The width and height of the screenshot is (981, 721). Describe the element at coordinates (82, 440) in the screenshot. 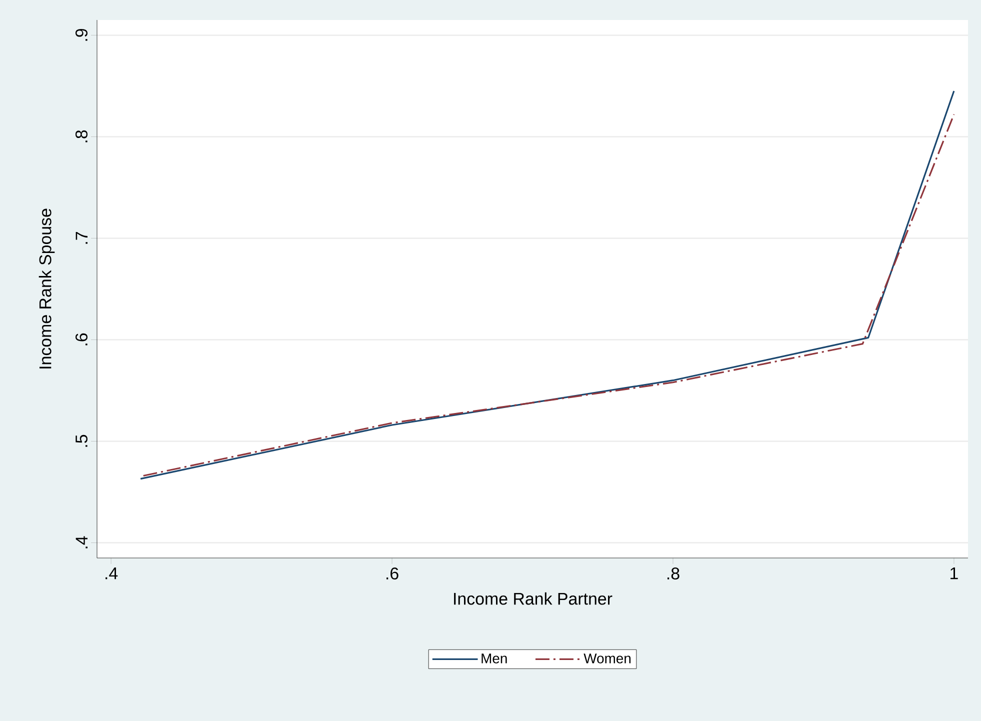

I see `y-tick-label: .5` at that location.